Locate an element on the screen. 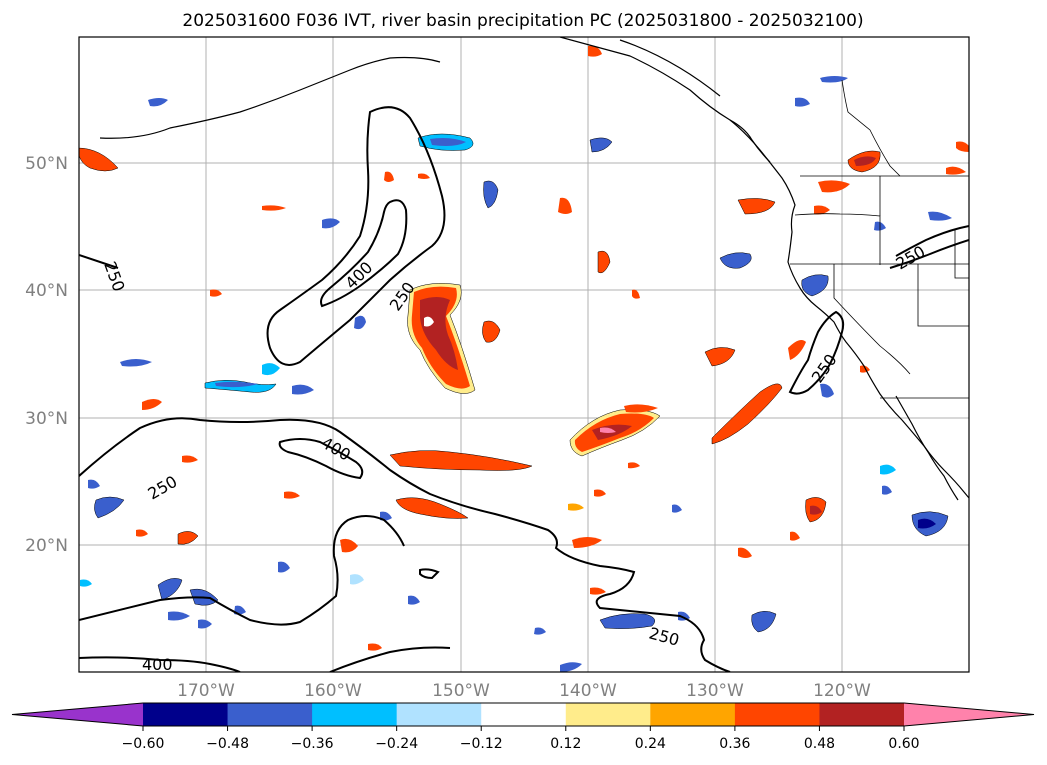 This screenshot has height=765, width=1047. colorbar-tick-label: −0.24 is located at coordinates (396, 744).